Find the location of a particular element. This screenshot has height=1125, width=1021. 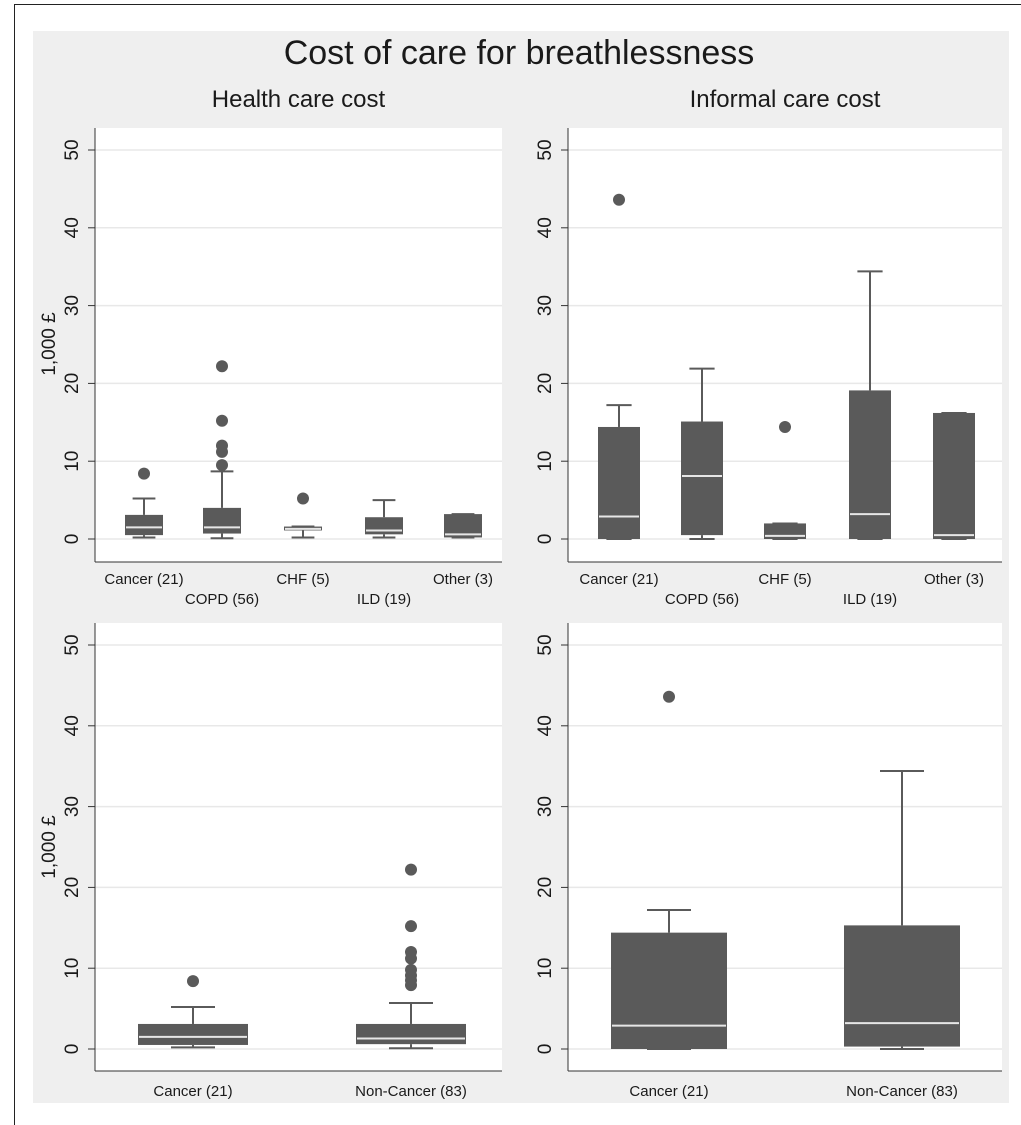

panel-title: Informal care cost is located at coordinates (785, 99).